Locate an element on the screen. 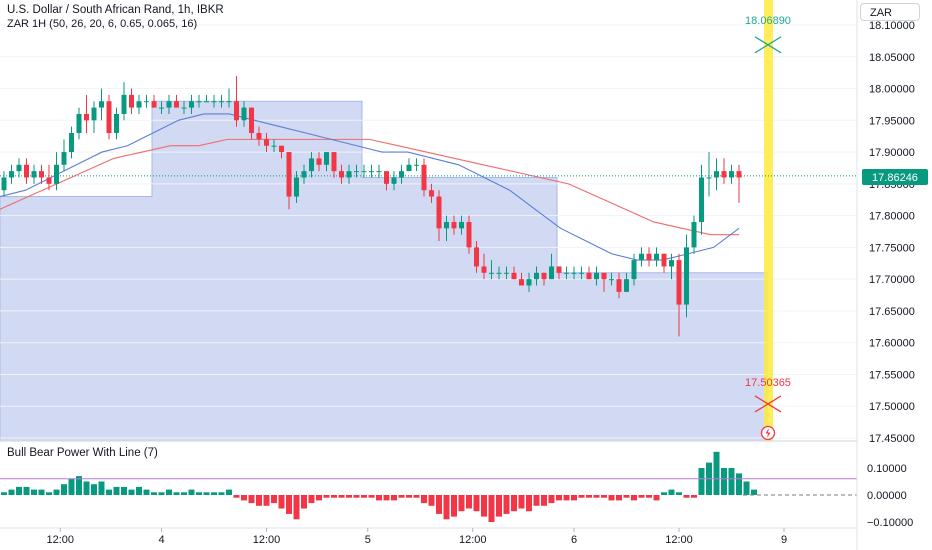  price-tick-label: 18.10000 is located at coordinates (892, 26).